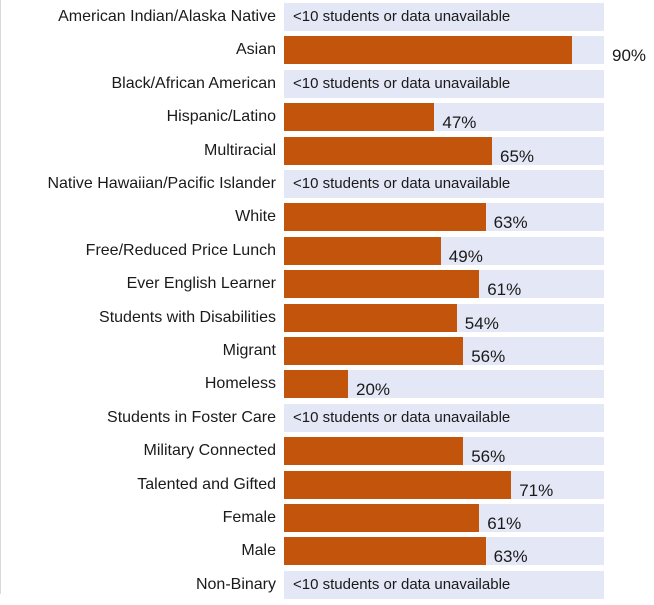  I want to click on chart-row: Students with Disabilities 54%, so click(327, 320).